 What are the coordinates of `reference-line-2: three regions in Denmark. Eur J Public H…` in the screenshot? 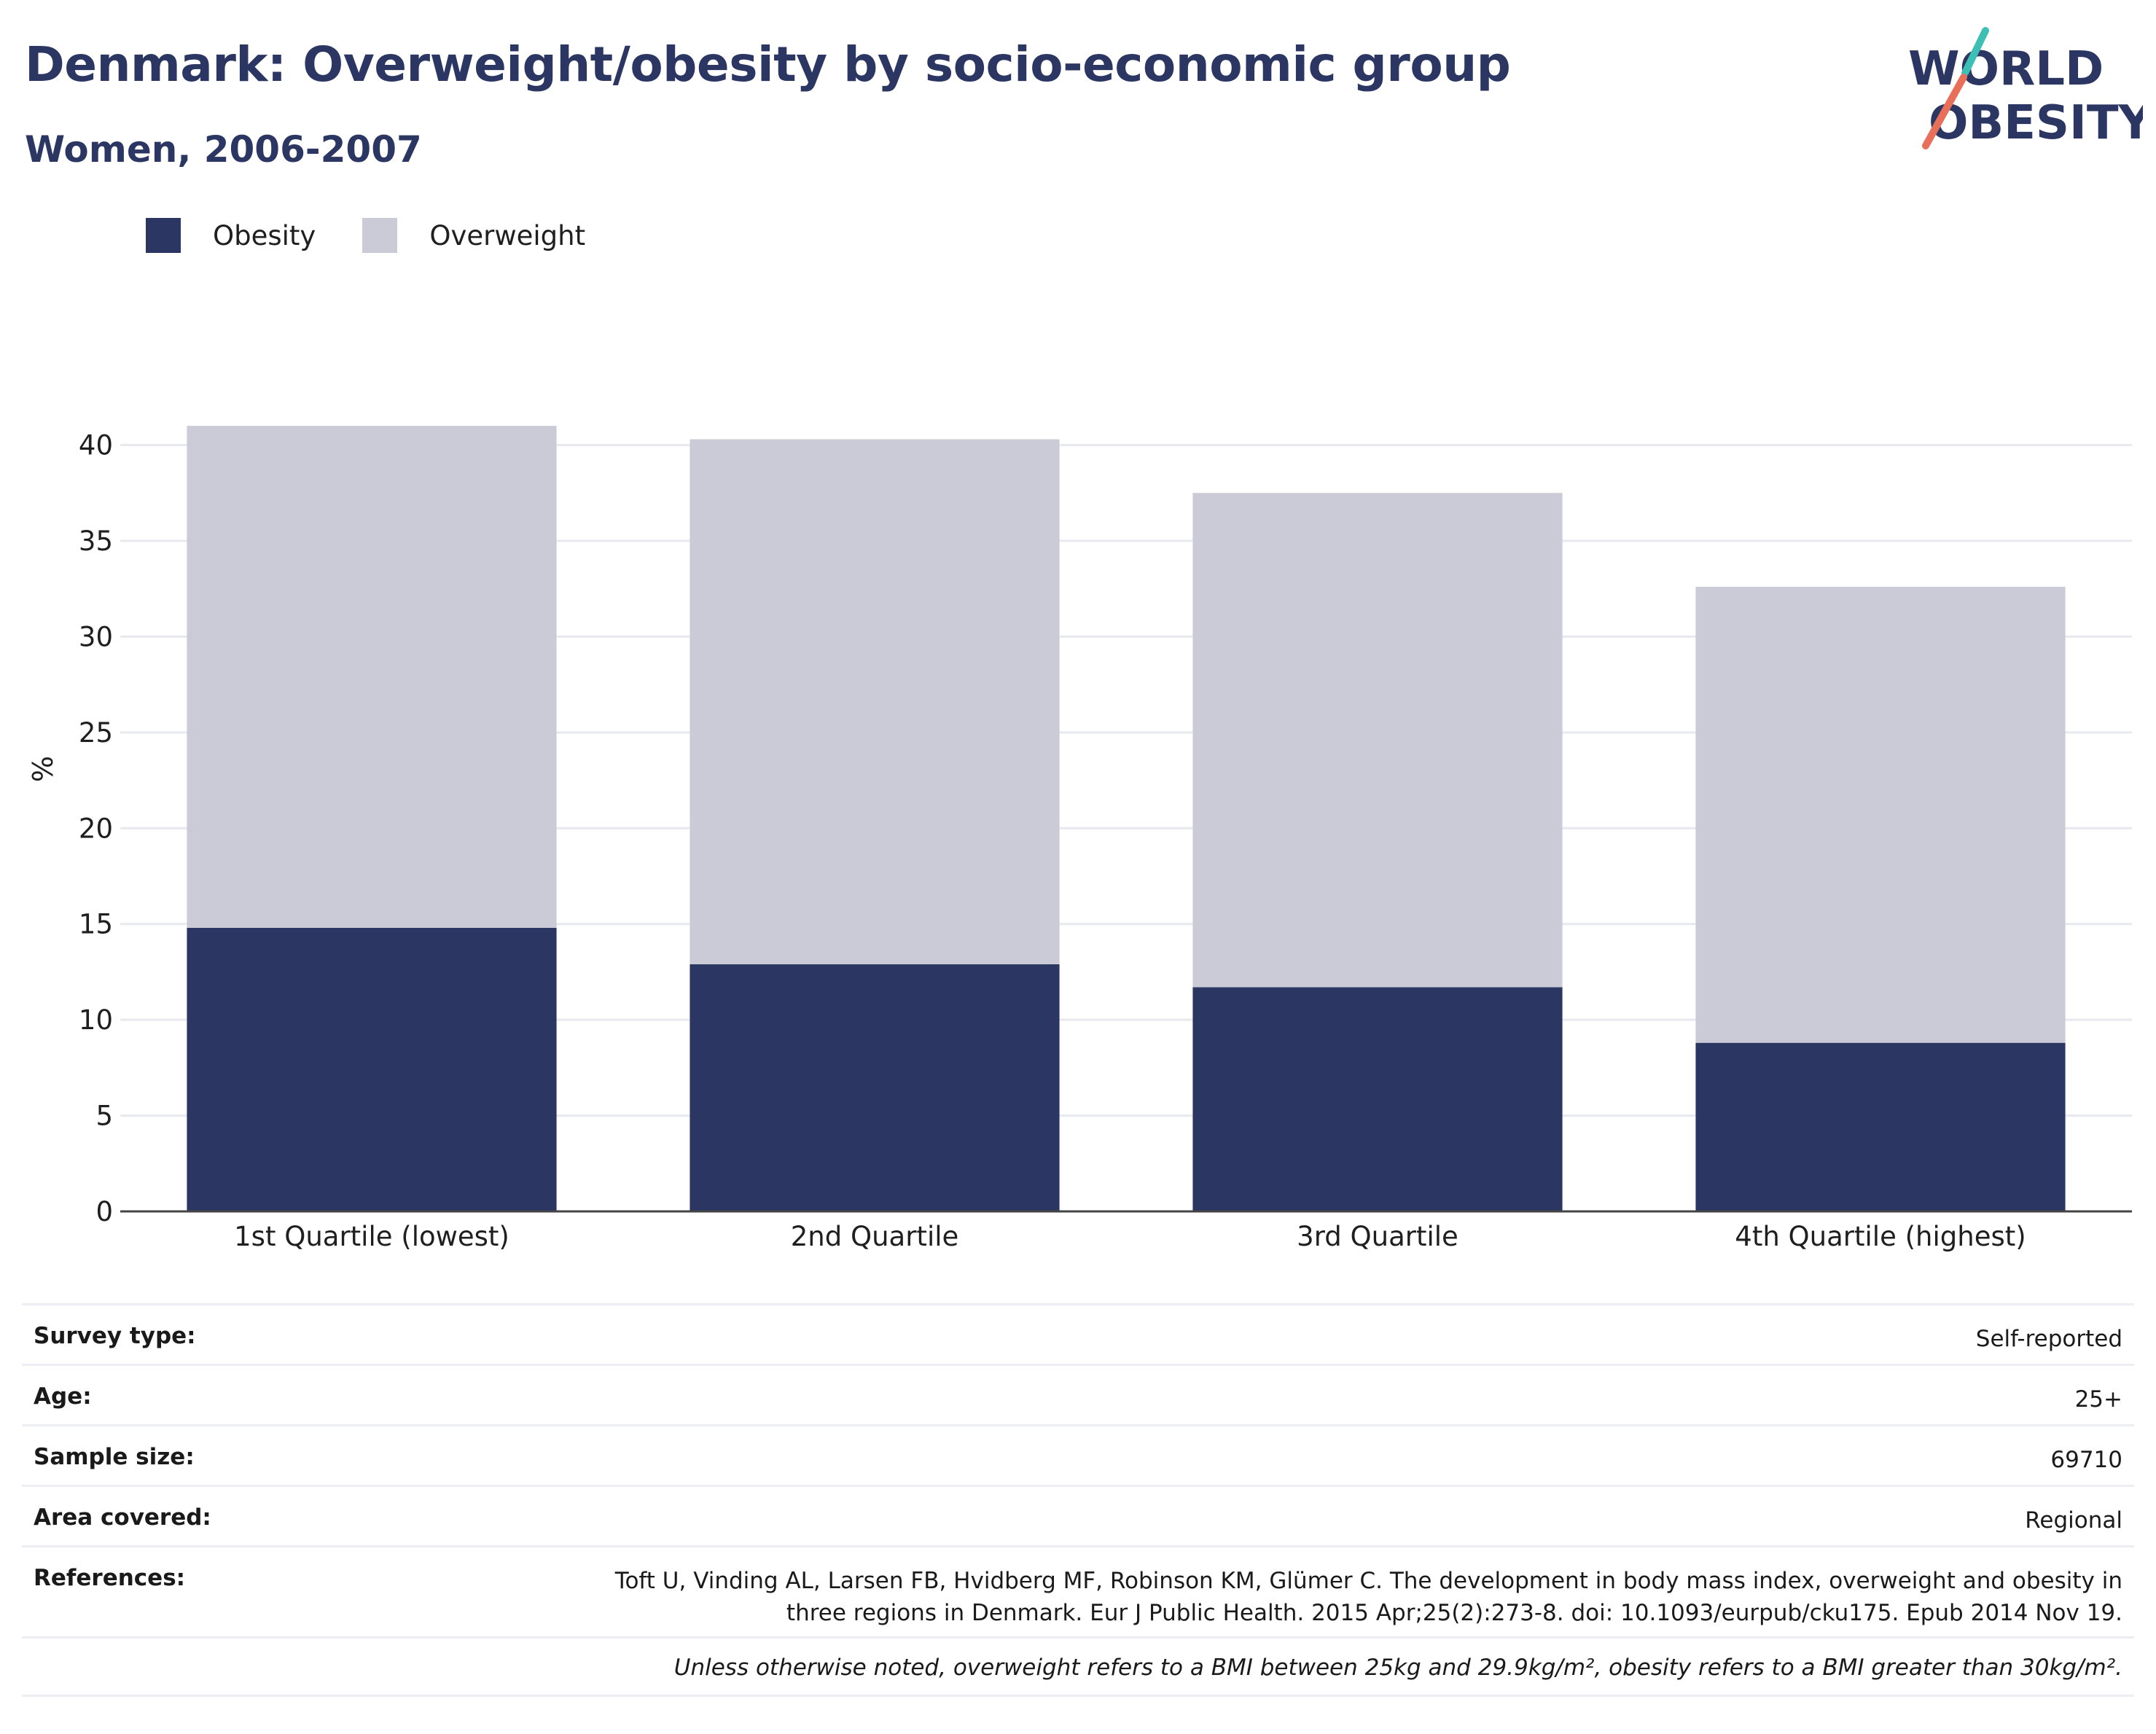 It's located at (1454, 1613).